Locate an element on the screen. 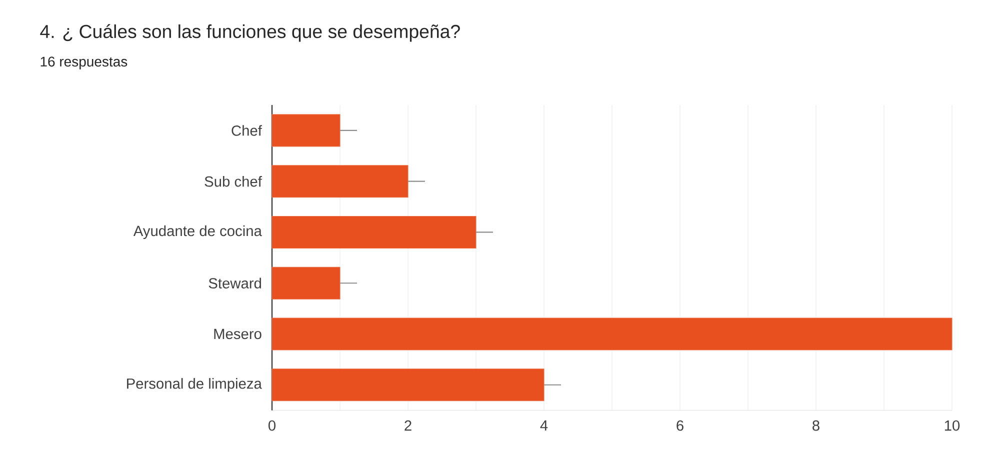  x-tick-label: 2 is located at coordinates (408, 425).